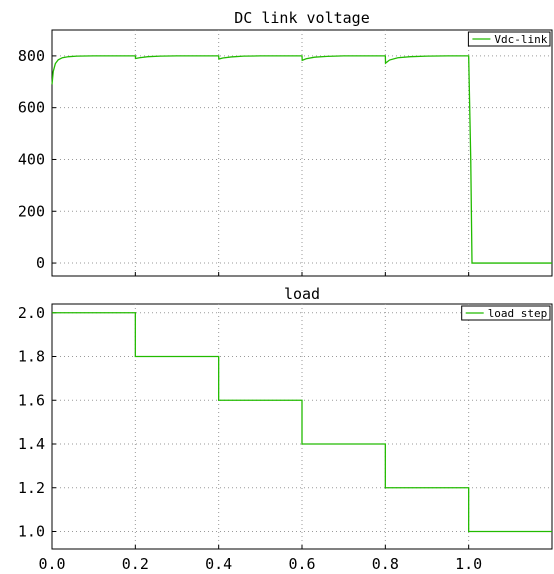 The height and width of the screenshot is (574, 554). What do you see at coordinates (31, 159) in the screenshot?
I see `voltage-y-tick-label: 400` at bounding box center [31, 159].